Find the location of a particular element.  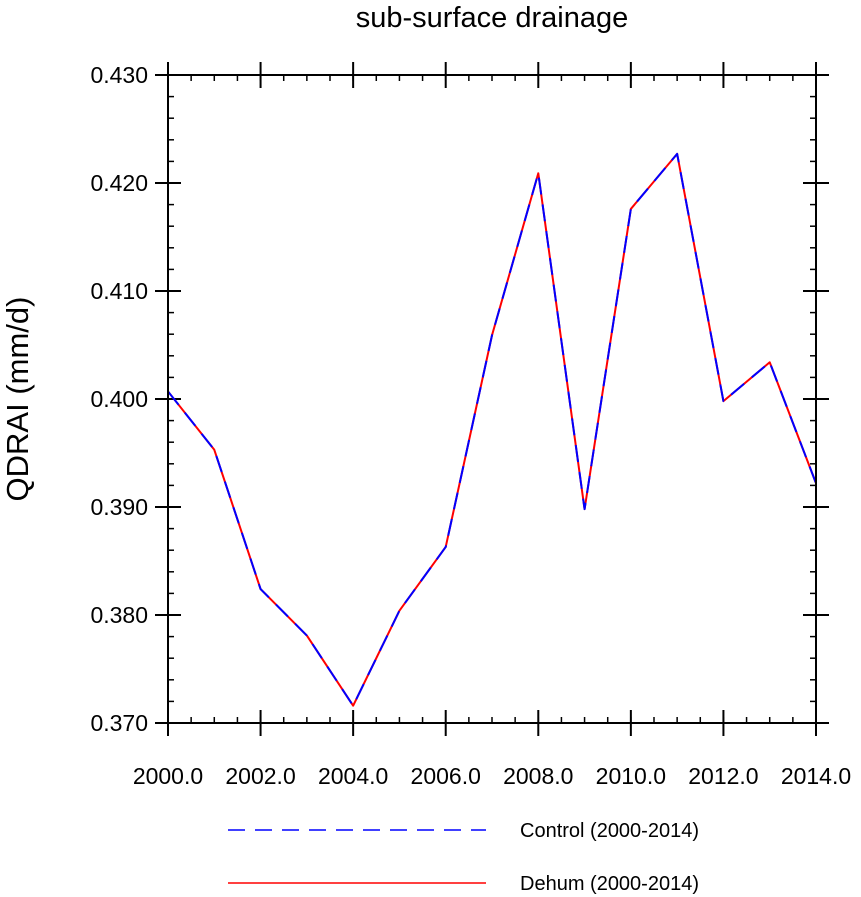

x-tick-label: 2002.0 is located at coordinates (260, 776).